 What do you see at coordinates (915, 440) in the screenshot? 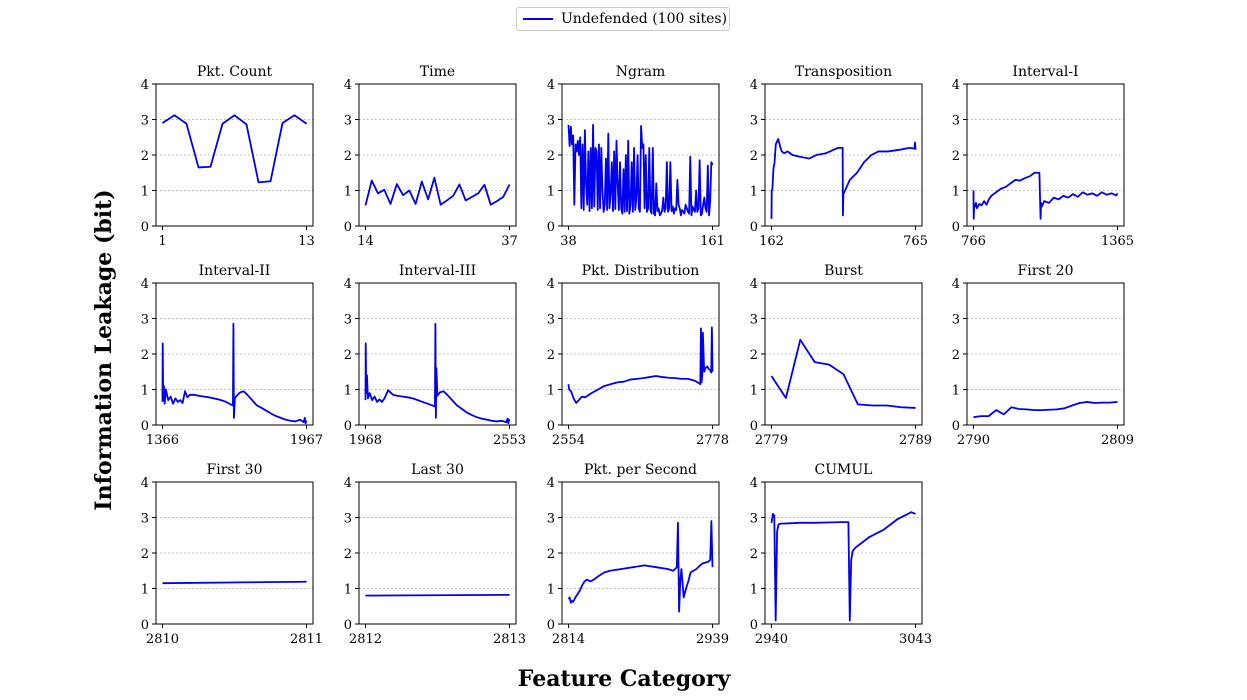
I see `x-tick-label: 2789` at bounding box center [915, 440].